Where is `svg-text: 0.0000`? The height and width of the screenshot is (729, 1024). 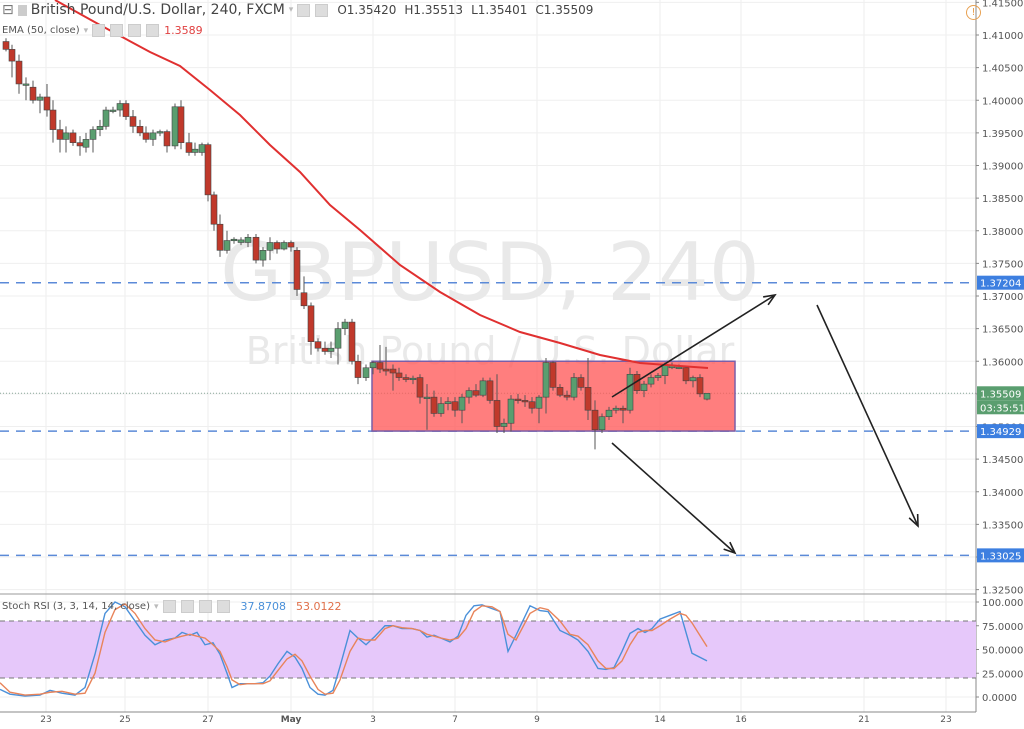
svg-text: 0.0000 is located at coordinates (999, 698).